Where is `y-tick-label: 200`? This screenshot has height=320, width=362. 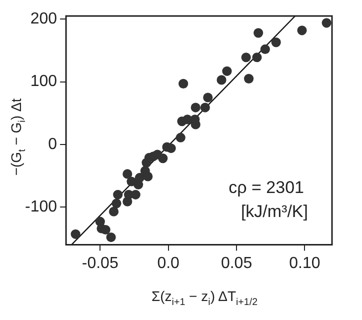 y-tick-label: 200 is located at coordinates (44, 19).